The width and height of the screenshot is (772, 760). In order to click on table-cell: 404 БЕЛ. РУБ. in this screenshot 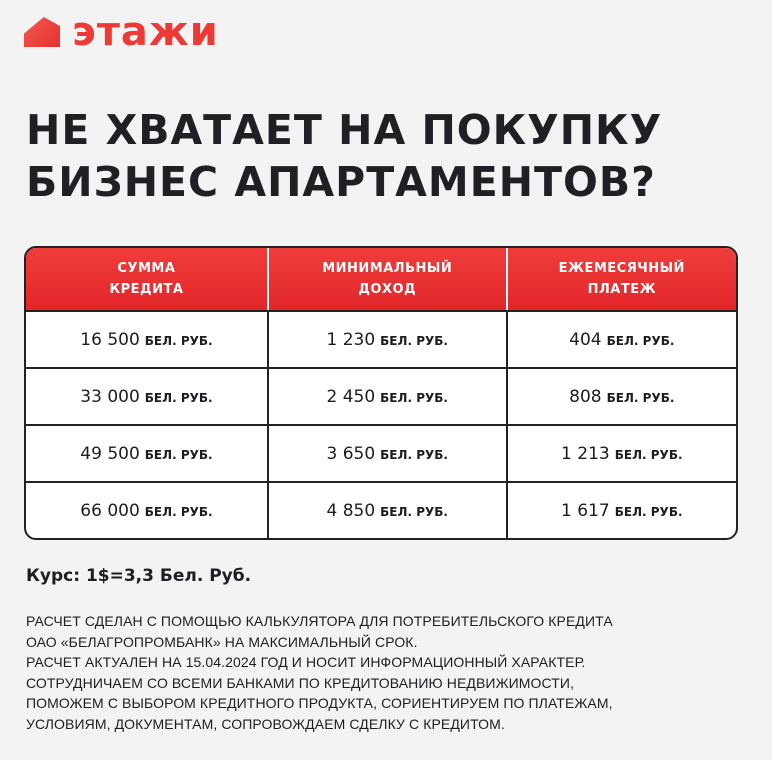, I will do `click(621, 338)`.